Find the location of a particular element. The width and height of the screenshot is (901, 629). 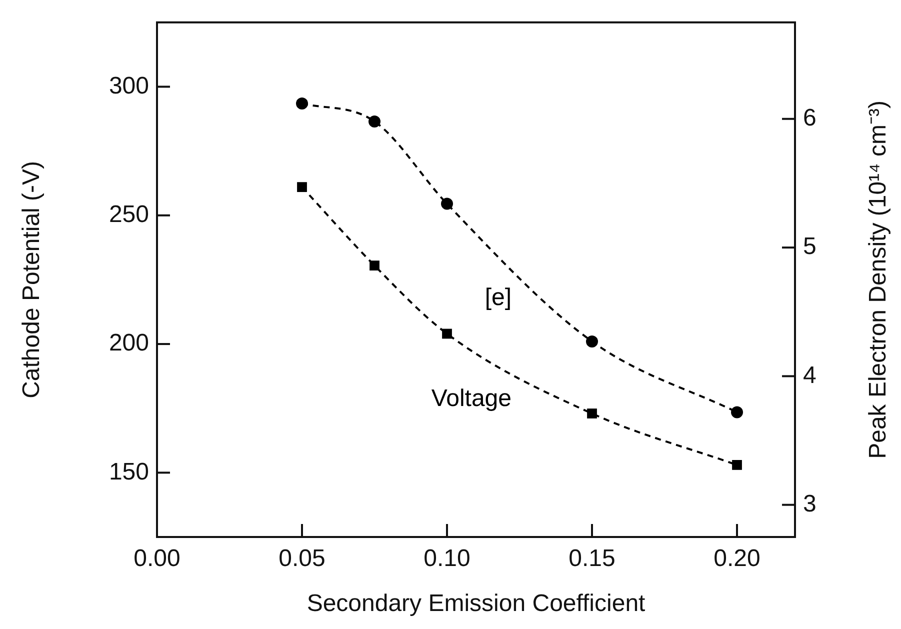

y-axis-title: Cathode Potential (-V) is located at coordinates (32, 279).